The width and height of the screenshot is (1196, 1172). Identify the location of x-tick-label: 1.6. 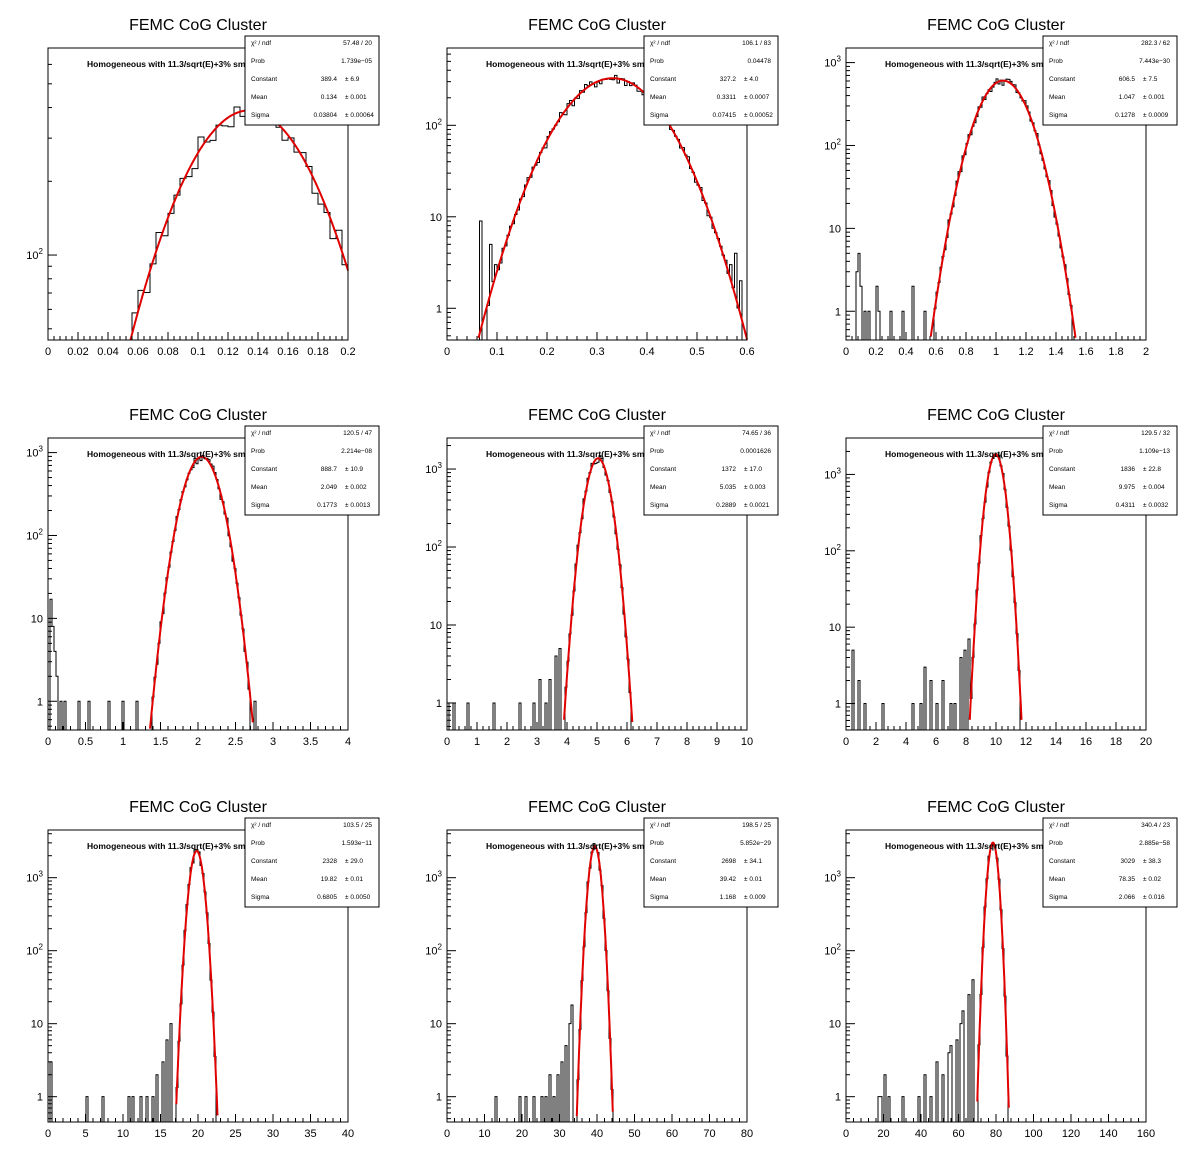
(1085, 352).